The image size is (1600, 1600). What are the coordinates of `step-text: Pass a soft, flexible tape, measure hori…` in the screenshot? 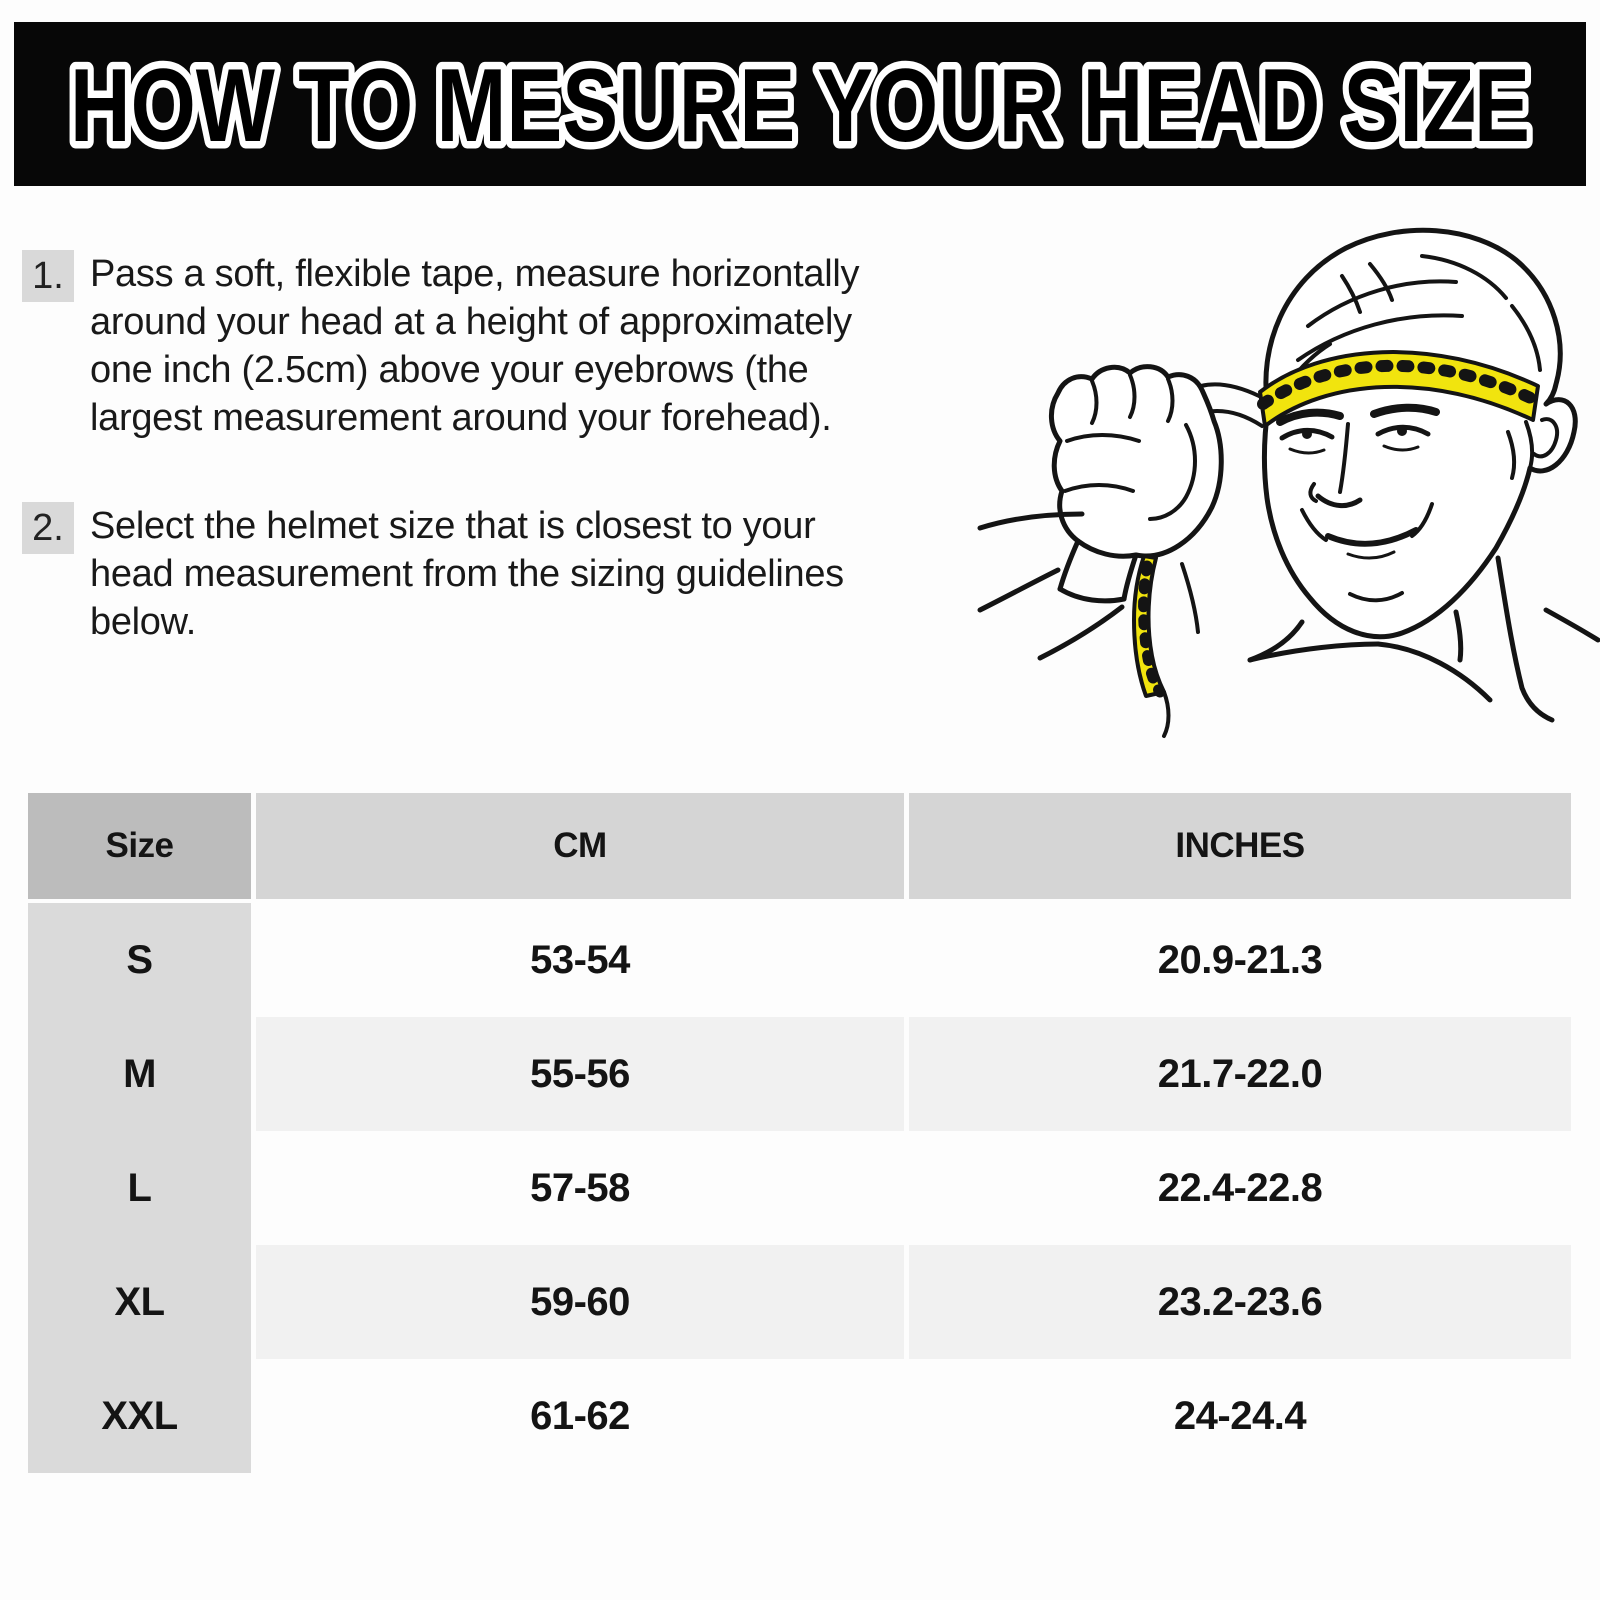 It's located at (475, 346).